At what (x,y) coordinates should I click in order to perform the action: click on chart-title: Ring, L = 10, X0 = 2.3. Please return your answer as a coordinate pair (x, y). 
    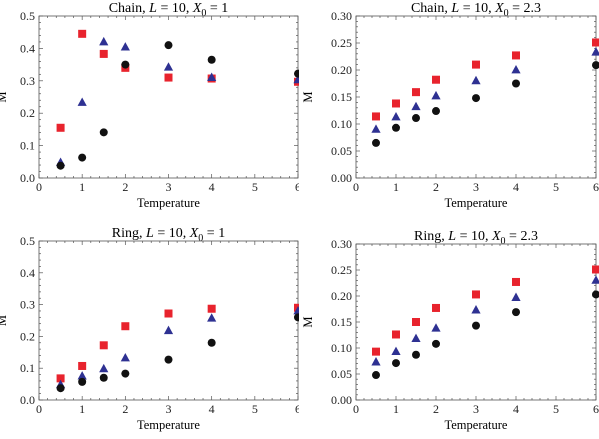
    Looking at the image, I should click on (476, 238).